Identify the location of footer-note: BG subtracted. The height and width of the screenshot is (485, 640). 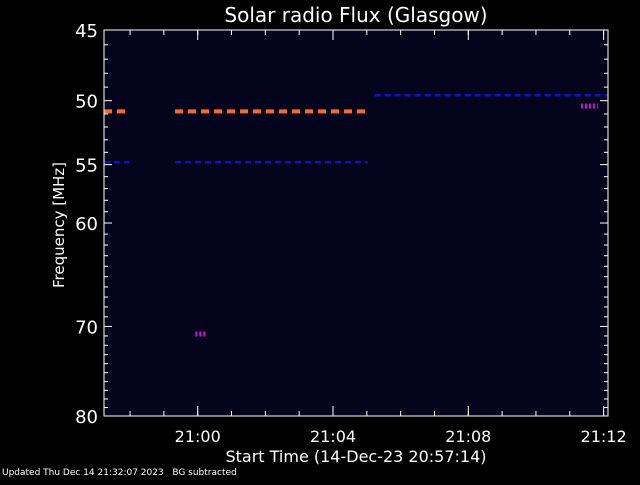
(204, 473).